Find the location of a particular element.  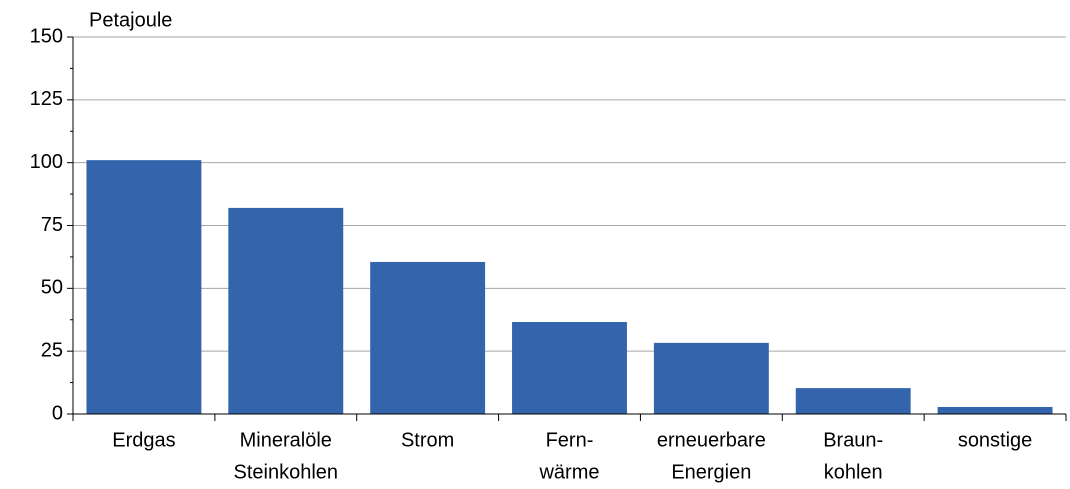

x-tick-label: Mineralöle is located at coordinates (286, 440).